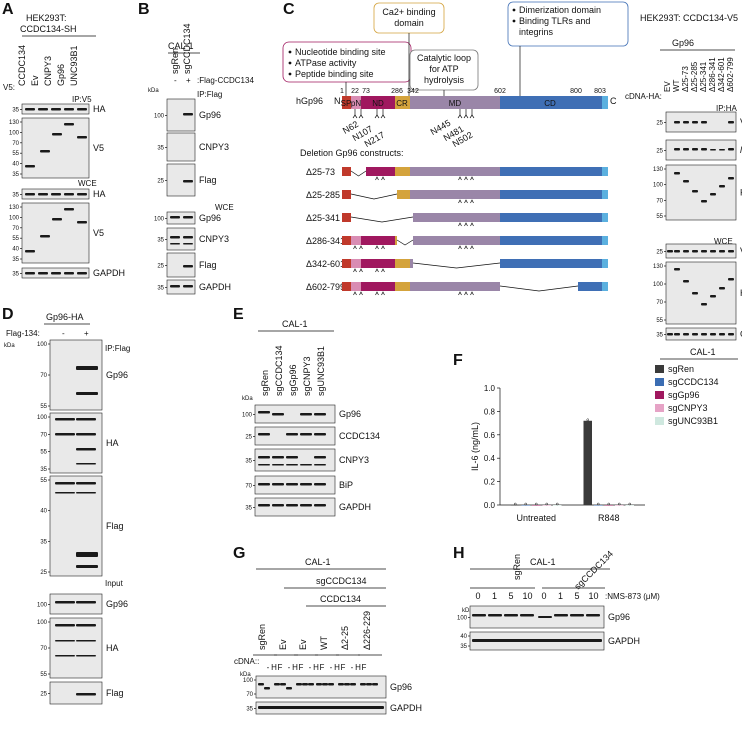 The image size is (742, 731). What do you see at coordinates (23, 333) in the screenshot?
I see `panel-d-flag-prefix: Flag-134:` at bounding box center [23, 333].